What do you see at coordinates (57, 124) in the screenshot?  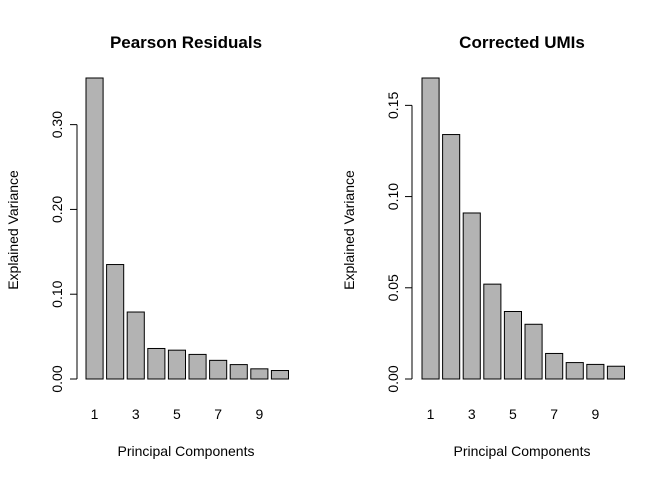 I see `y-tick-label: 0.30` at bounding box center [57, 124].